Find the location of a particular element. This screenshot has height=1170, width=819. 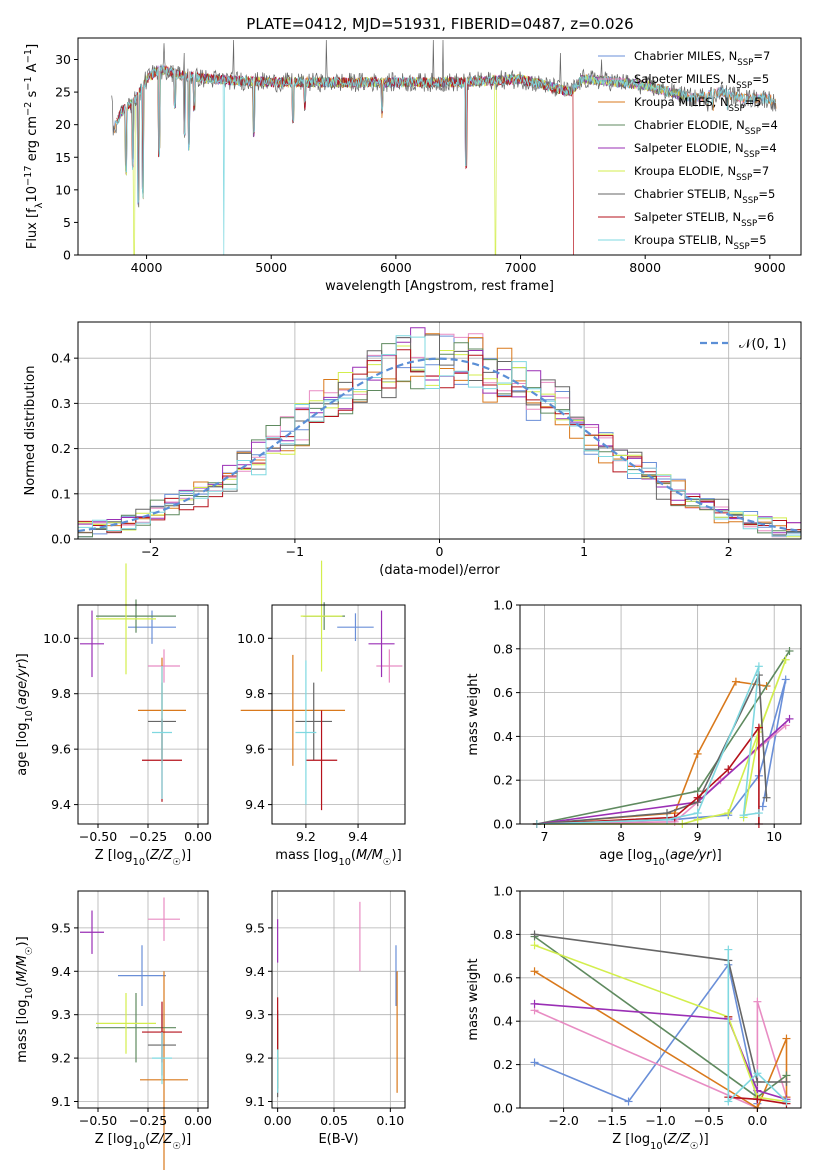

y-tick-label: 1.0 is located at coordinates (503, 605).